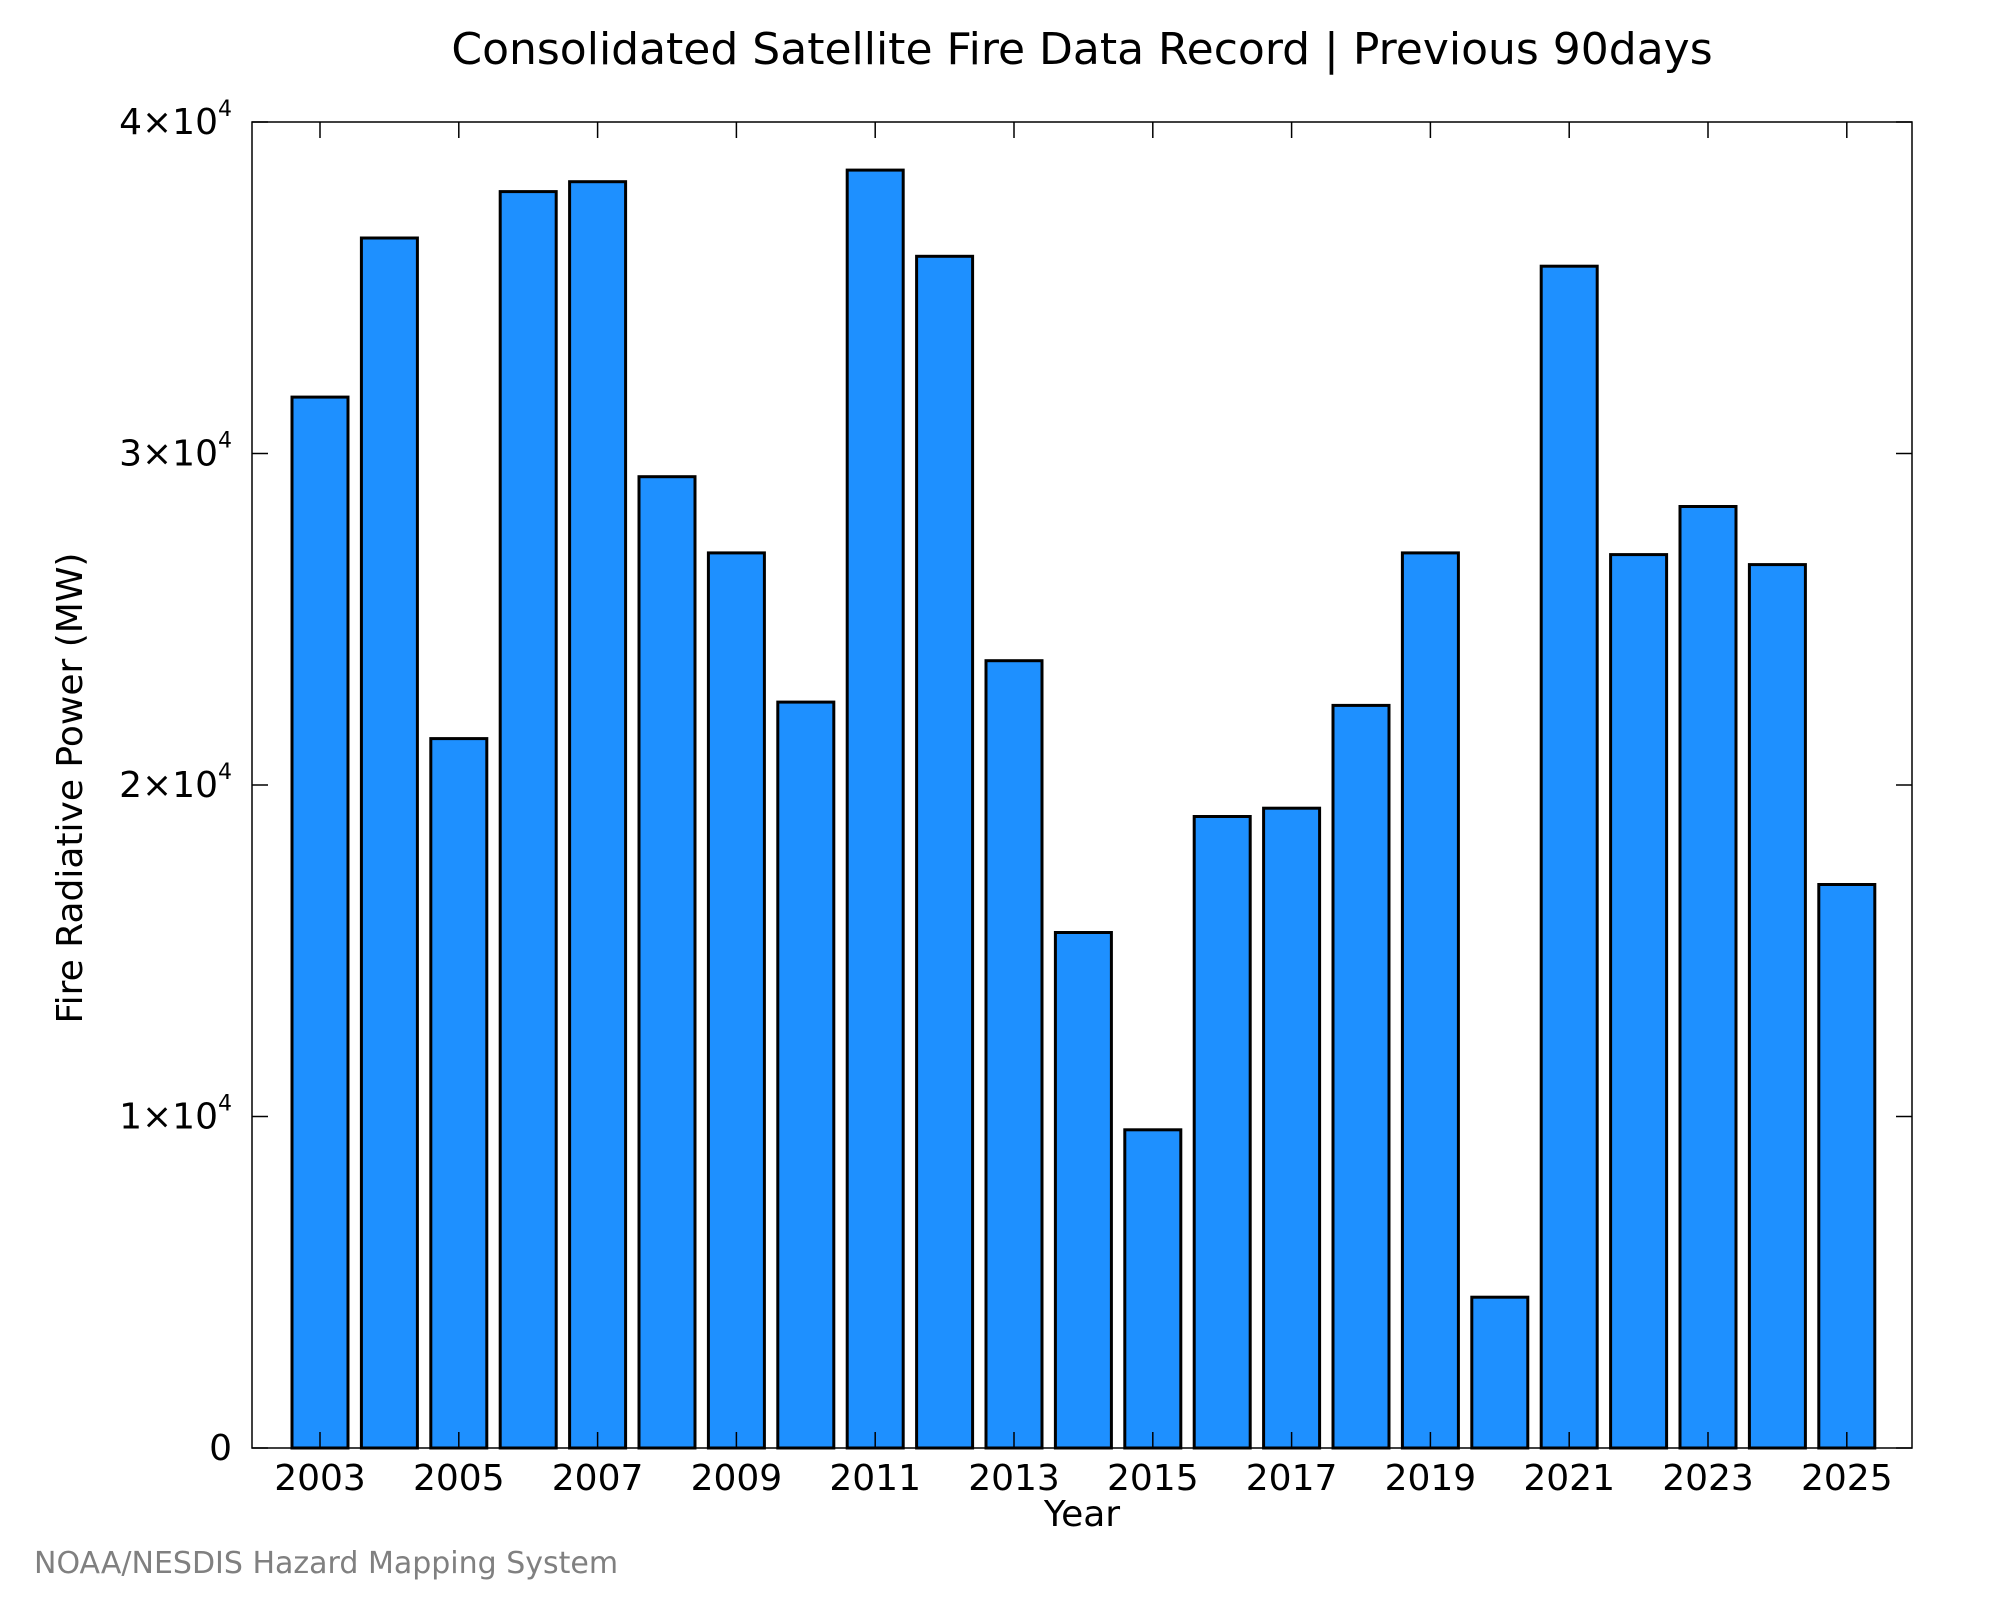  What do you see at coordinates (1153, 1289) in the screenshot?
I see `bar-2015` at bounding box center [1153, 1289].